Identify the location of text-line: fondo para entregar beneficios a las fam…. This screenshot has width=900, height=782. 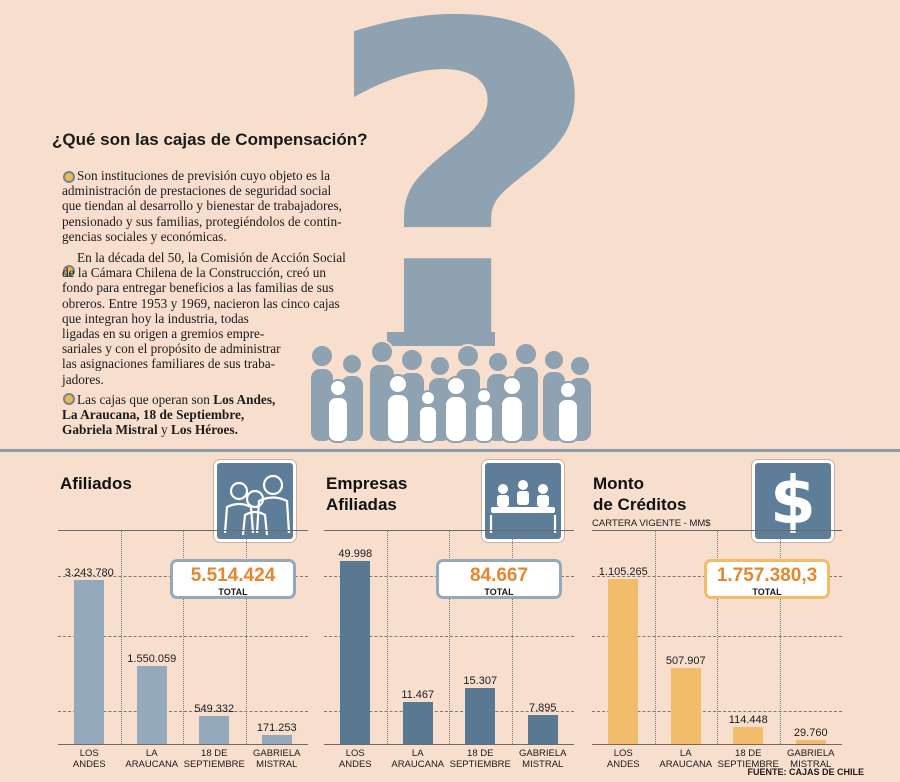
(198, 288).